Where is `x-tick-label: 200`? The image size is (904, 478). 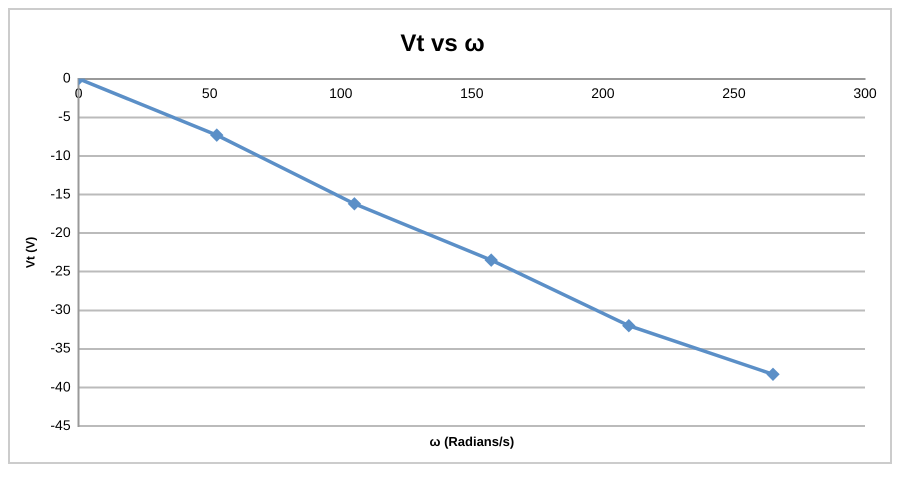 x-tick-label: 200 is located at coordinates (603, 93).